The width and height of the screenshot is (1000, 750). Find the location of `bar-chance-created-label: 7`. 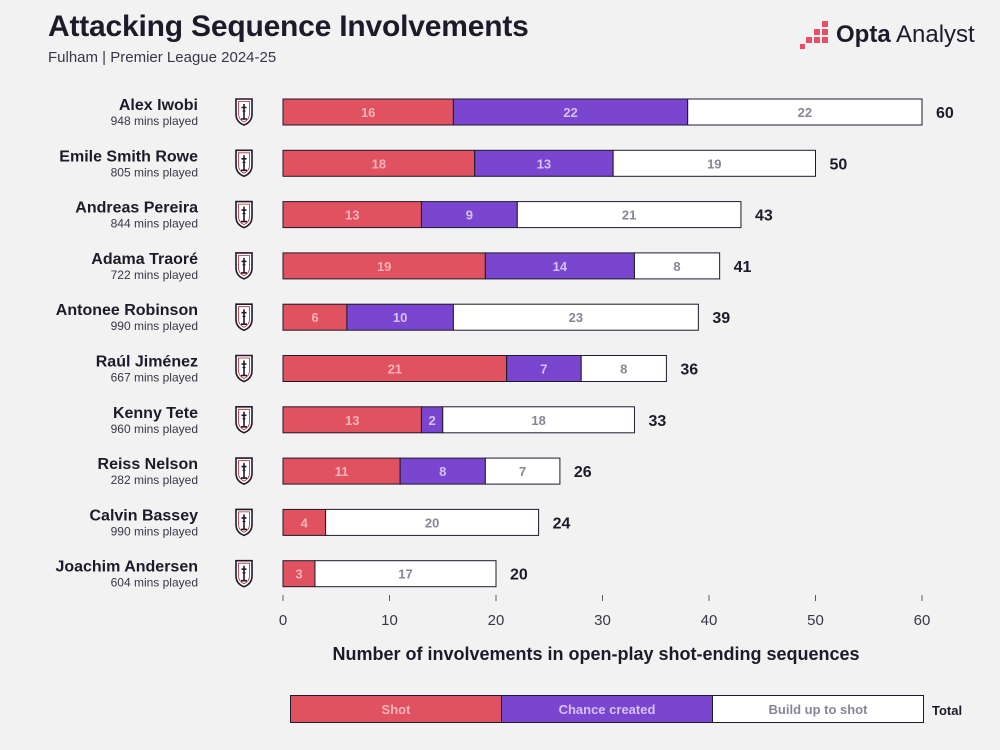

bar-chance-created-label: 7 is located at coordinates (543, 369).